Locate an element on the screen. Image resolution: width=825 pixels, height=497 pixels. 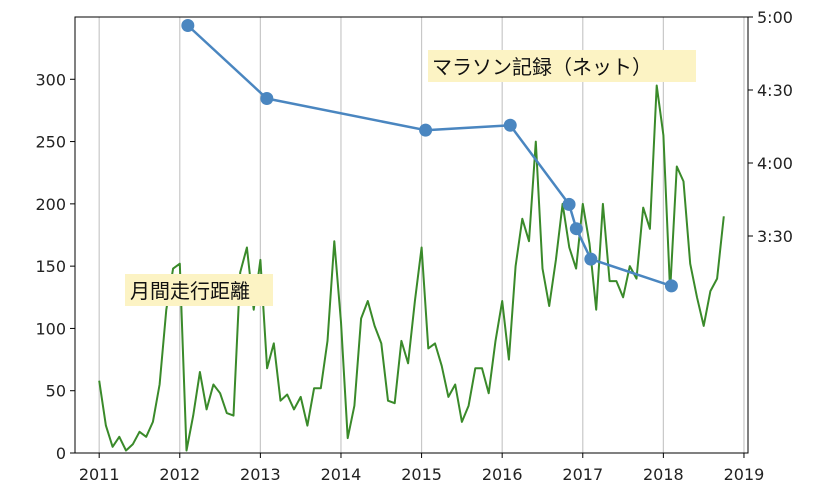
right-tick-label-3: 5:00 is located at coordinates (775, 17).